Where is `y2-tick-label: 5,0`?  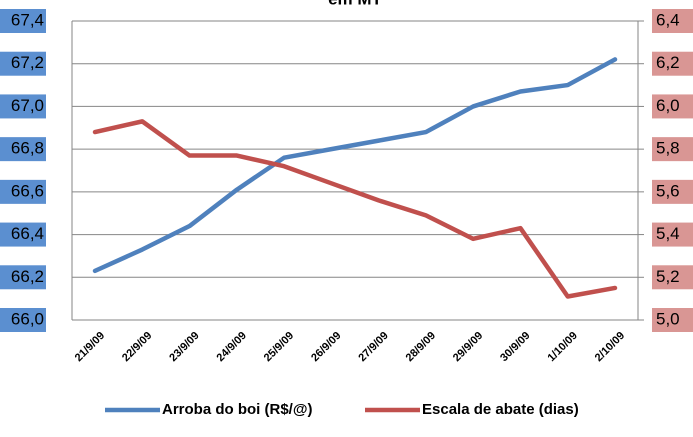
y2-tick-label: 5,0 is located at coordinates (668, 318).